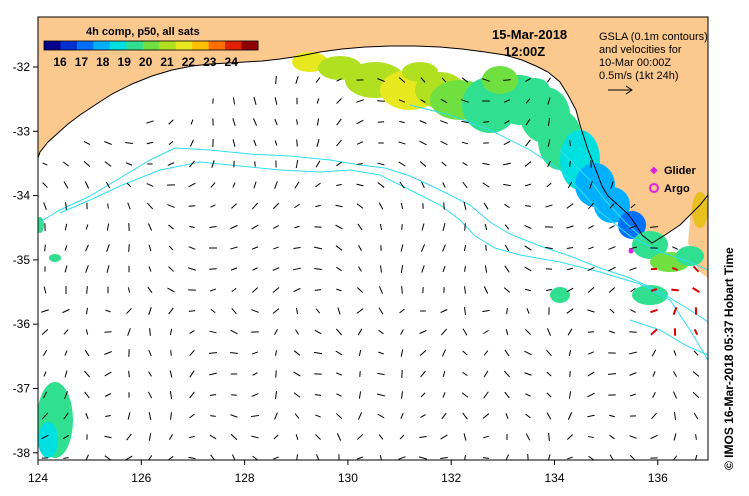 This screenshot has height=496, width=749. Describe the element at coordinates (145, 62) in the screenshot. I see `colorbar-ticks: 16 17 18 19 20 21 22 23 24` at that location.